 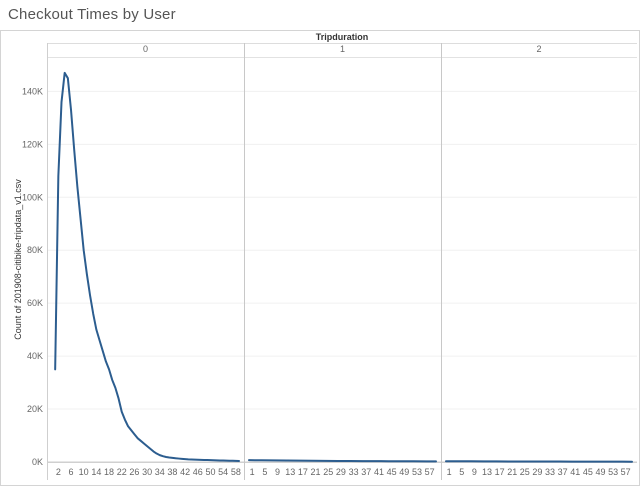 I want to click on x-tick-label: 30, so click(x=147, y=472).